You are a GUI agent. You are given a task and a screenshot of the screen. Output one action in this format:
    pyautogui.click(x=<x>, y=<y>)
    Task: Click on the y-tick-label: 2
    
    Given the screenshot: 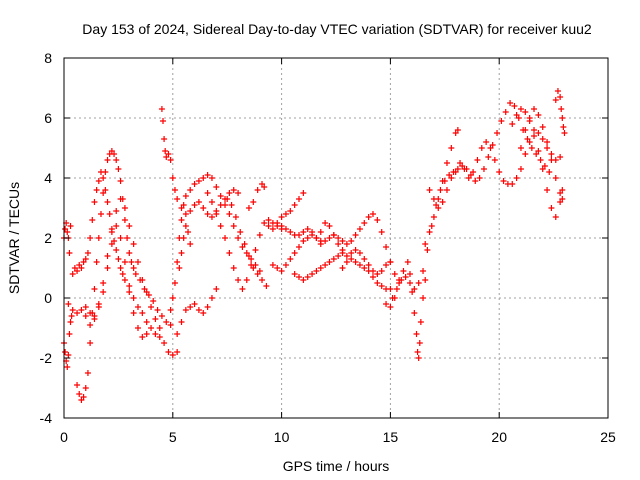 What is the action you would take?
    pyautogui.click(x=48, y=238)
    